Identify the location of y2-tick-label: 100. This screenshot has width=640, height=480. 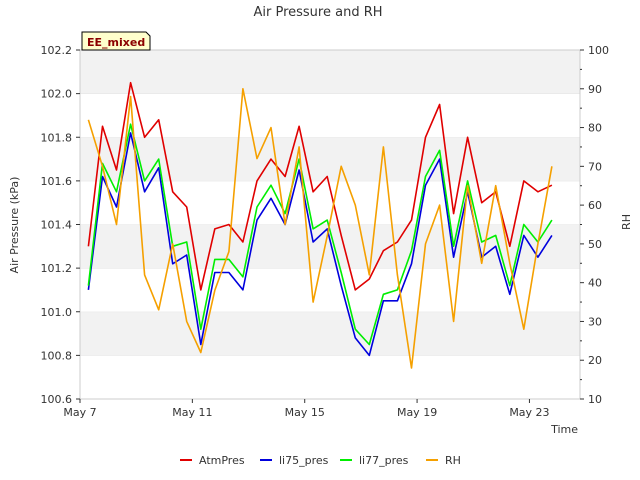
(598, 50).